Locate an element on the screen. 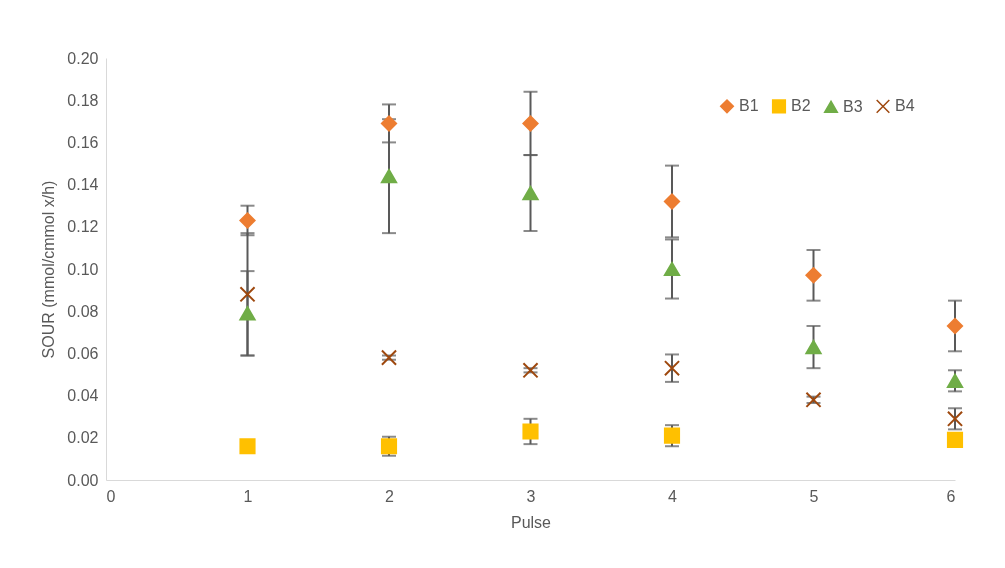 Image resolution: width=1005 pixels, height=568 pixels. y-axis-title: SOUR (mmol/cmmol x/h) is located at coordinates (49, 269).